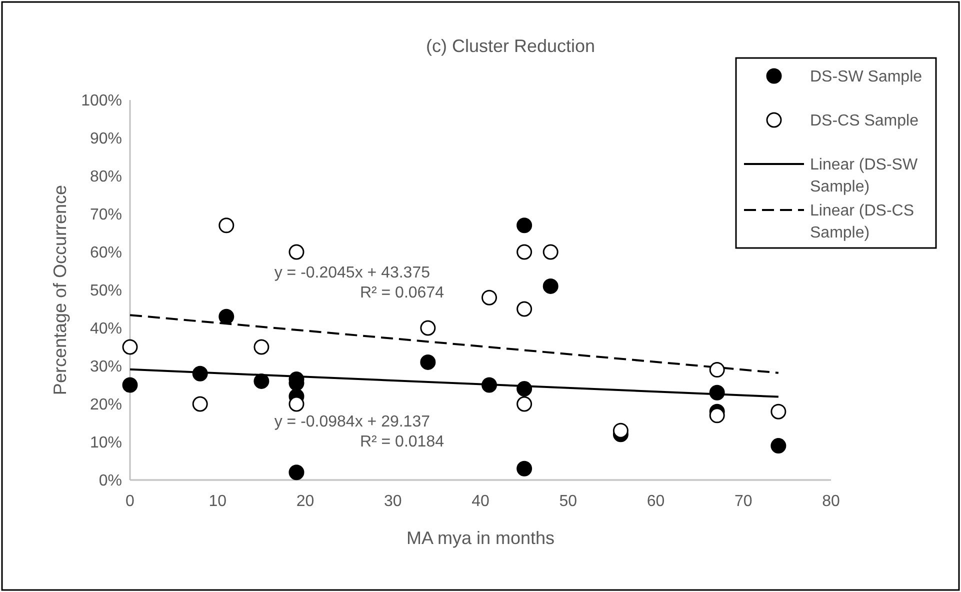 Image resolution: width=961 pixels, height=592 pixels. Describe the element at coordinates (866, 77) in the screenshot. I see `legend-label: DS-SW Sample` at that location.